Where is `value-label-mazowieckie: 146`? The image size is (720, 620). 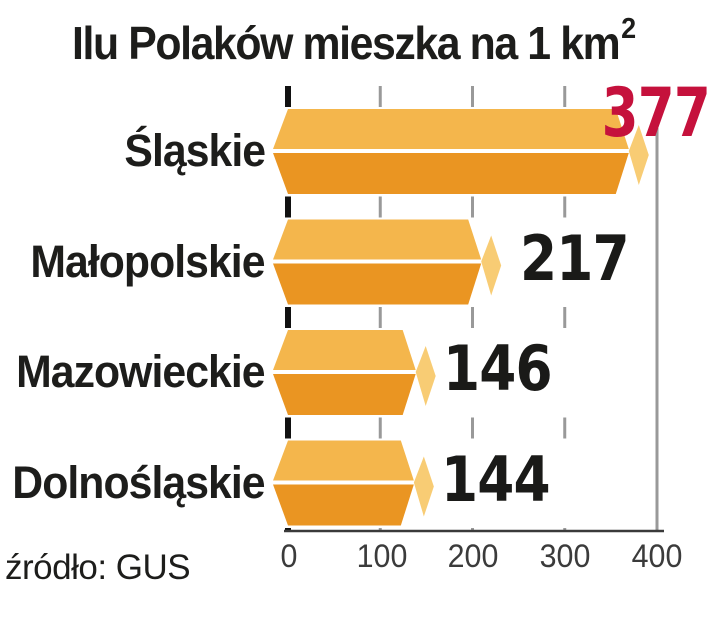 value-label-mazowieckie: 146 is located at coordinates (498, 368).